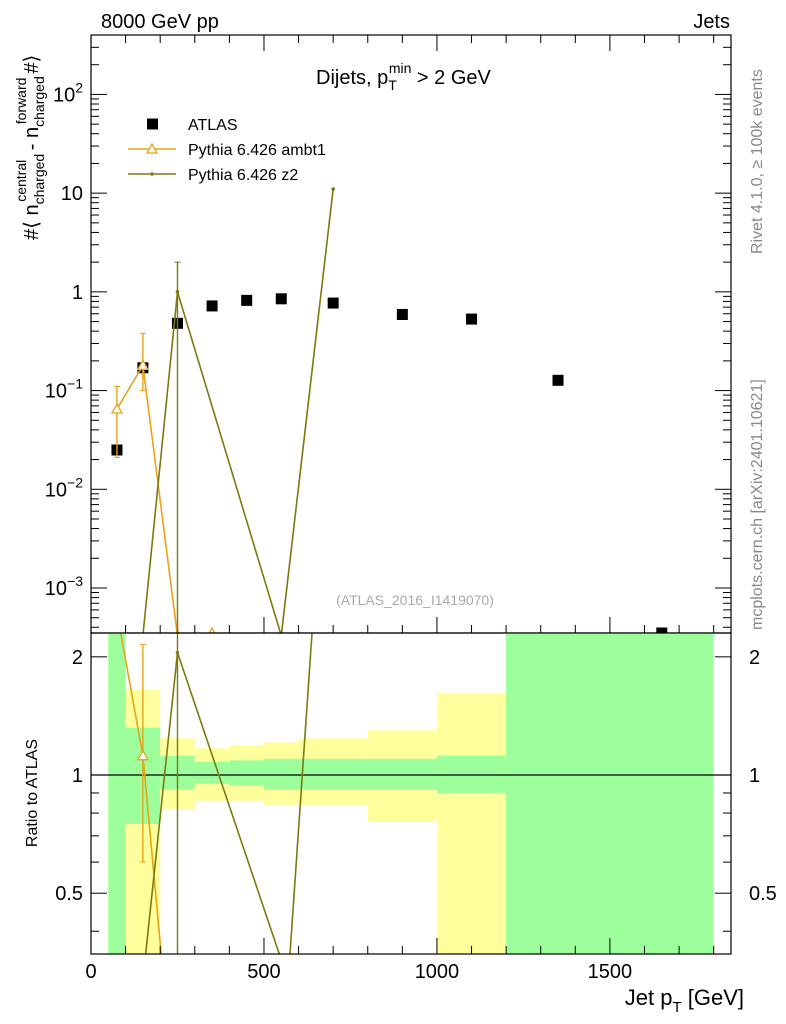 The image size is (786, 1024). I want to click on ratio-y-tick-label-right: 1, so click(754, 776).